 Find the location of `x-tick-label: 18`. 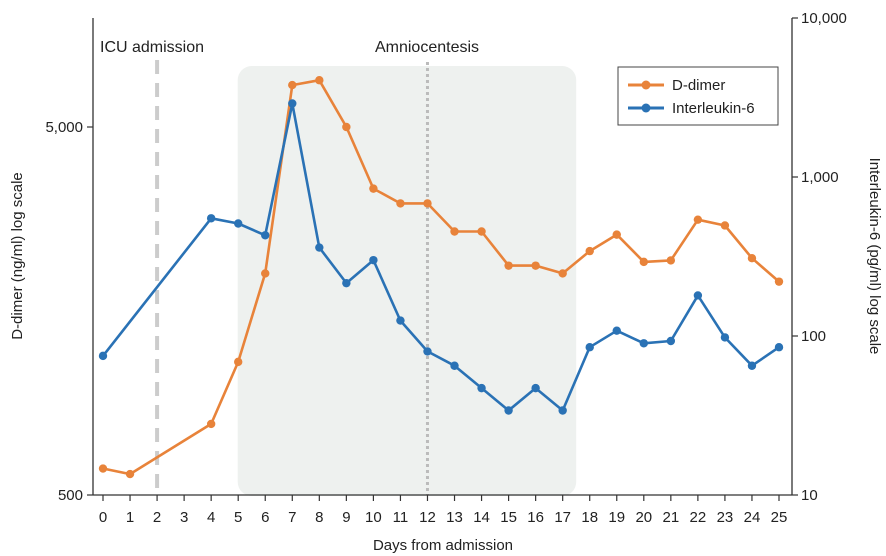

x-tick-label: 18 is located at coordinates (589, 517).